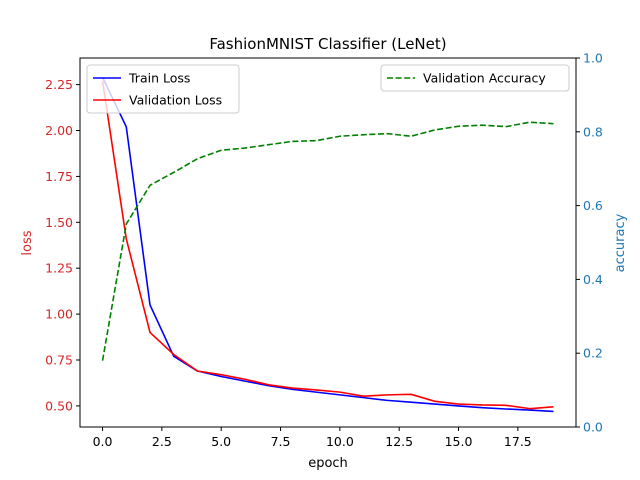  I want to click on x-axis-label: epoch, so click(328, 463).